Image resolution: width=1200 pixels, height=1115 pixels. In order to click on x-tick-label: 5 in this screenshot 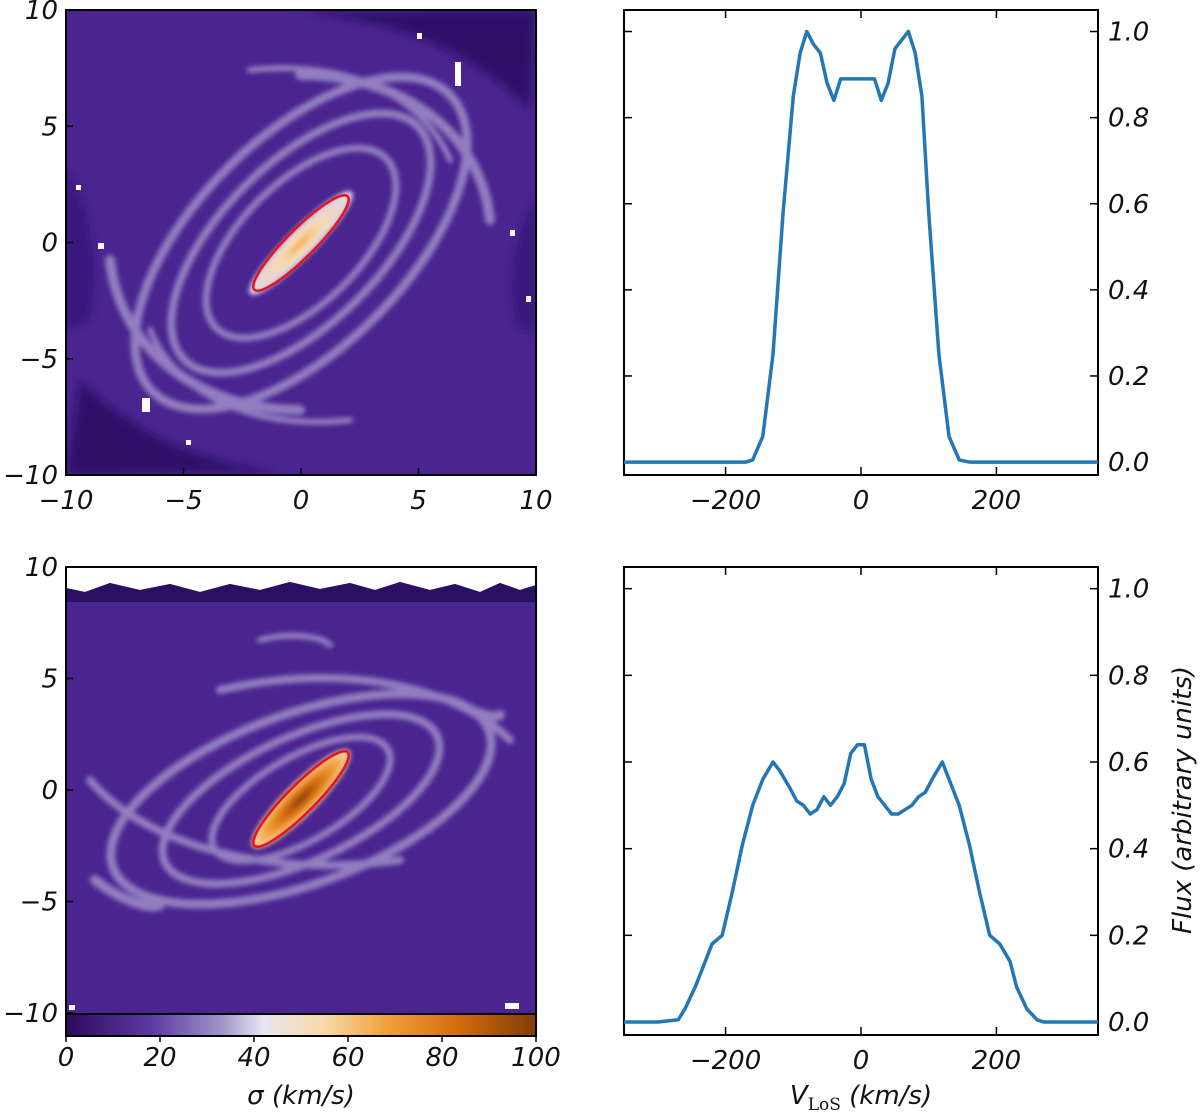, I will do `click(418, 501)`.